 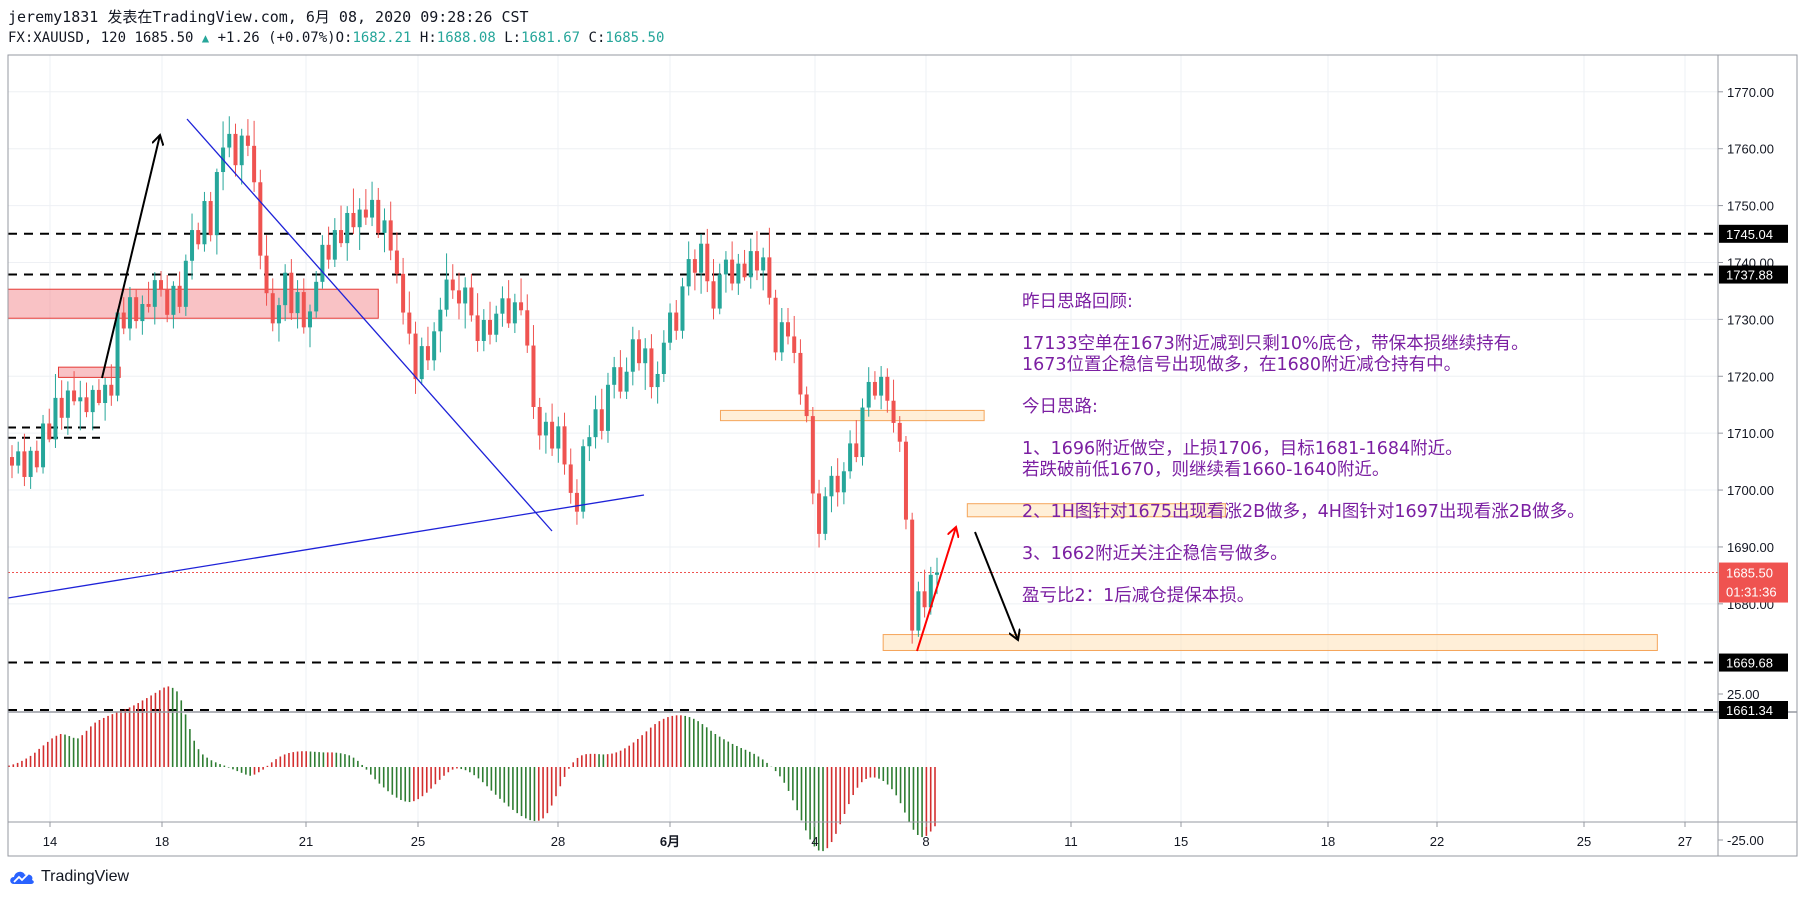 What do you see at coordinates (1060, 407) in the screenshot?
I see `notes-today-title: 今日思路:` at bounding box center [1060, 407].